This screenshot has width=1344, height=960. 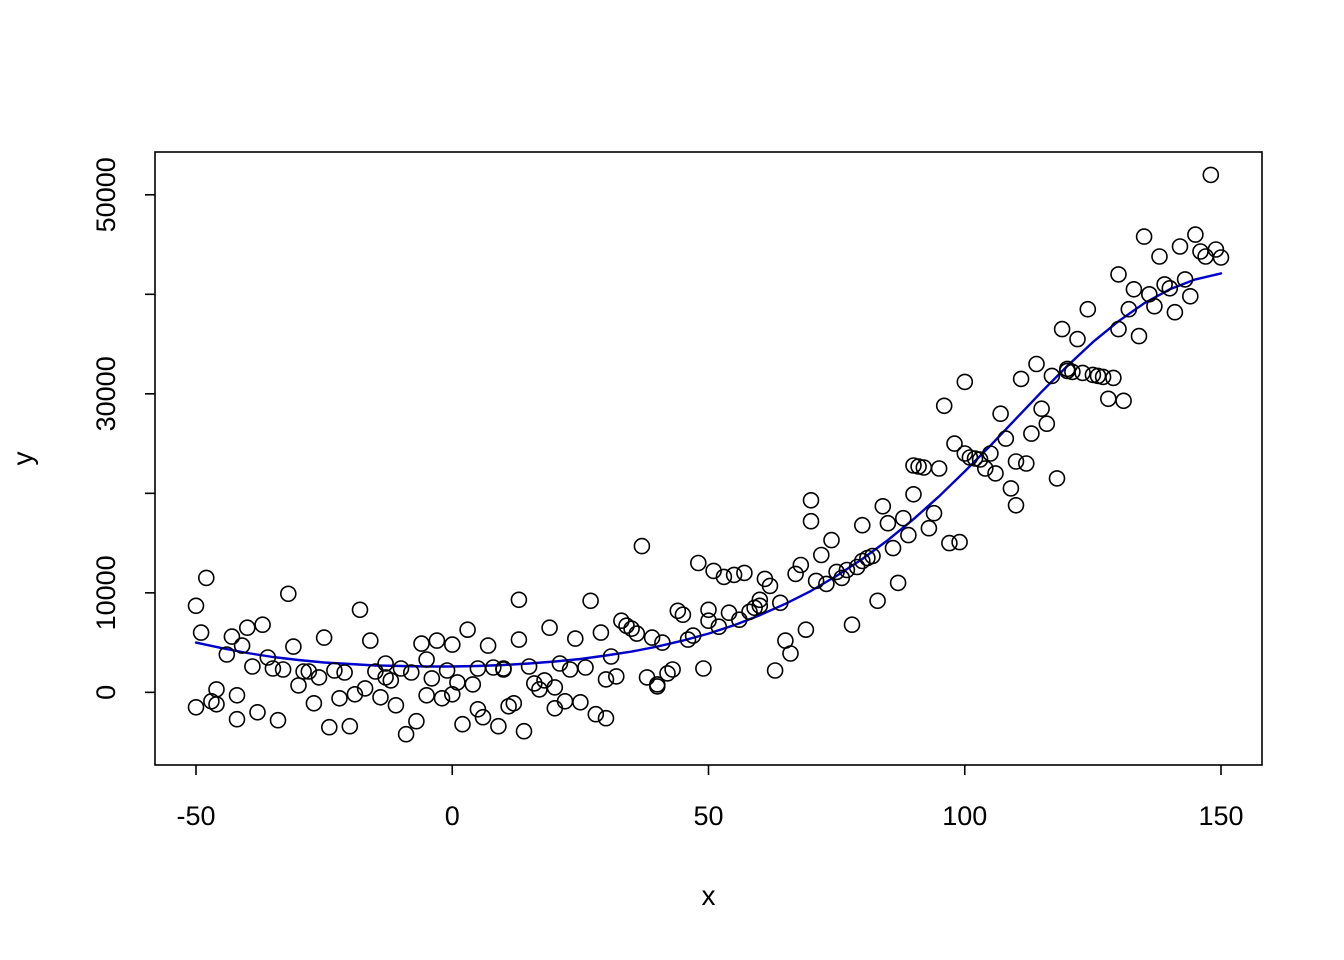 What do you see at coordinates (22, 459) in the screenshot?
I see `y-axis-title: y` at bounding box center [22, 459].